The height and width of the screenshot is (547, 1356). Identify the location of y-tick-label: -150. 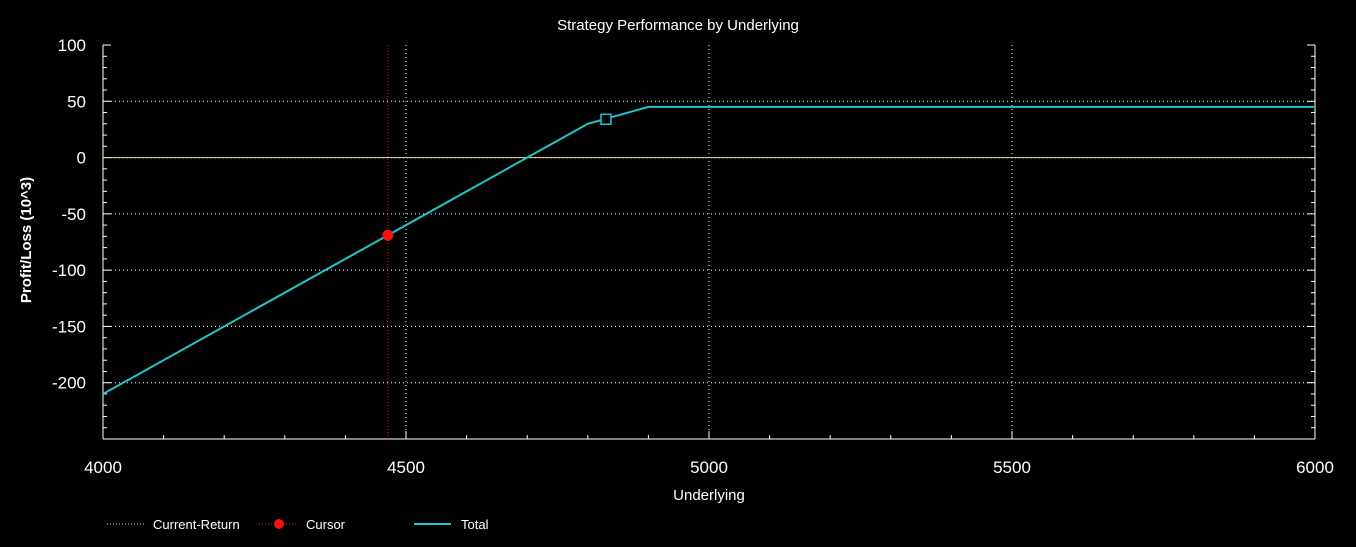
(69, 326).